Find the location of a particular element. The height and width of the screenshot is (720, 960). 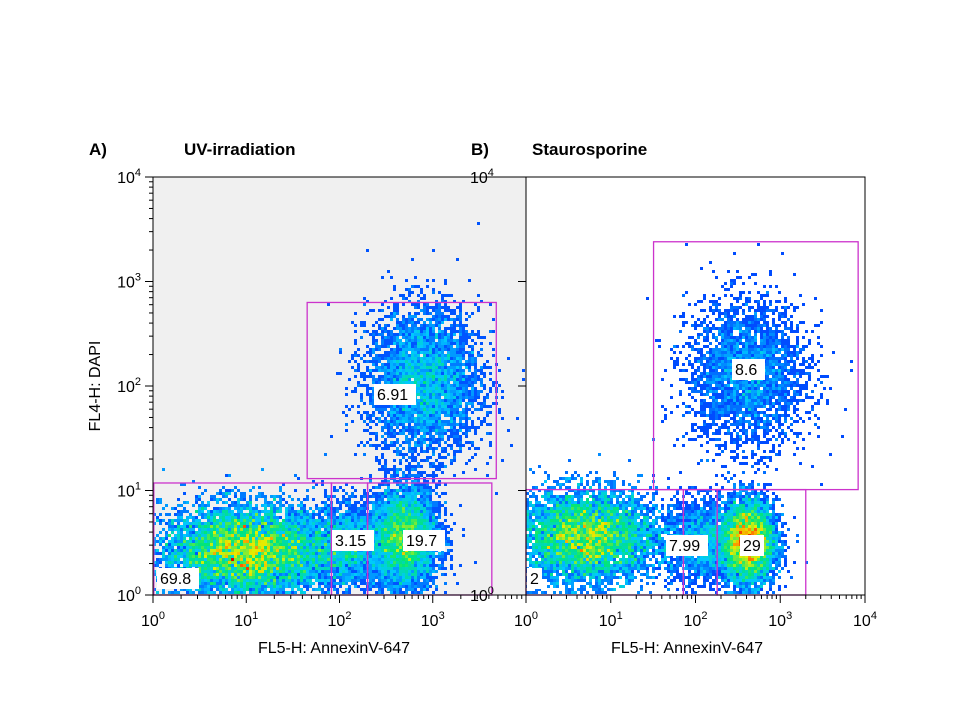

gate-early-percent: 3.15 is located at coordinates (350, 541).